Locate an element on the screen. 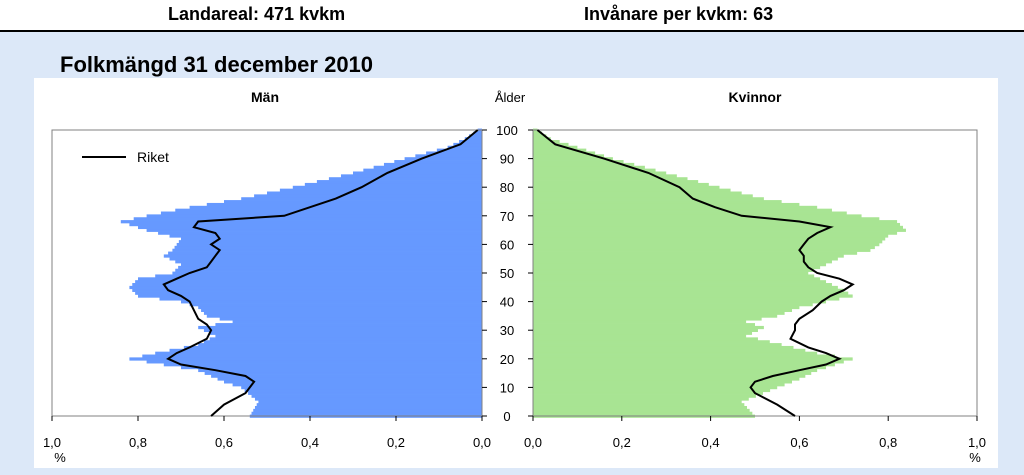 This screenshot has height=475, width=1024. age-tick-label-50: 50 is located at coordinates (507, 273).